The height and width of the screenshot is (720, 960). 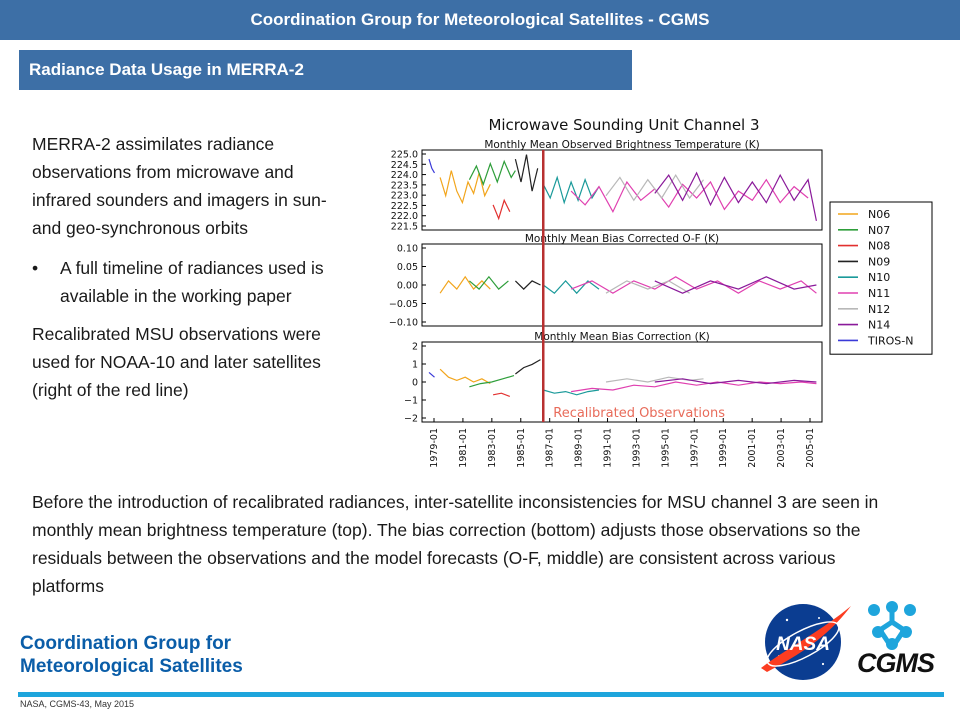 What do you see at coordinates (403, 323) in the screenshot?
I see `y-tick-label: −0.10` at bounding box center [403, 323].